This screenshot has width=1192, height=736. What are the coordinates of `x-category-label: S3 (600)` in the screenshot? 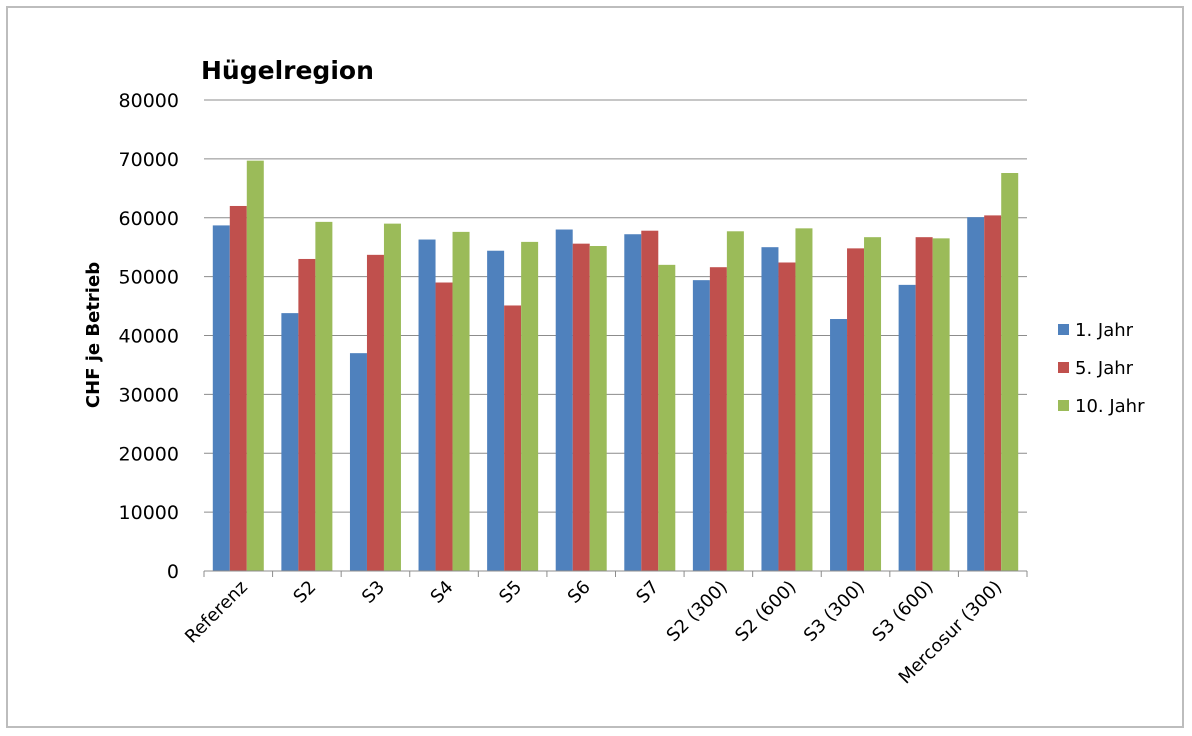 It's located at (902, 611).